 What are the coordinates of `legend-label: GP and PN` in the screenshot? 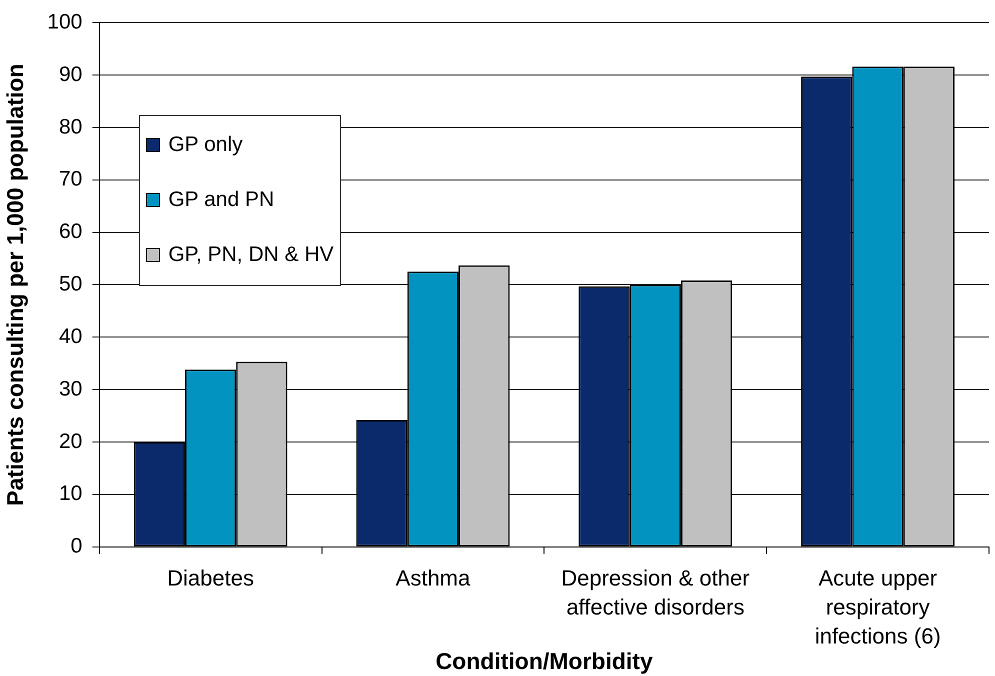 It's located at (221, 200).